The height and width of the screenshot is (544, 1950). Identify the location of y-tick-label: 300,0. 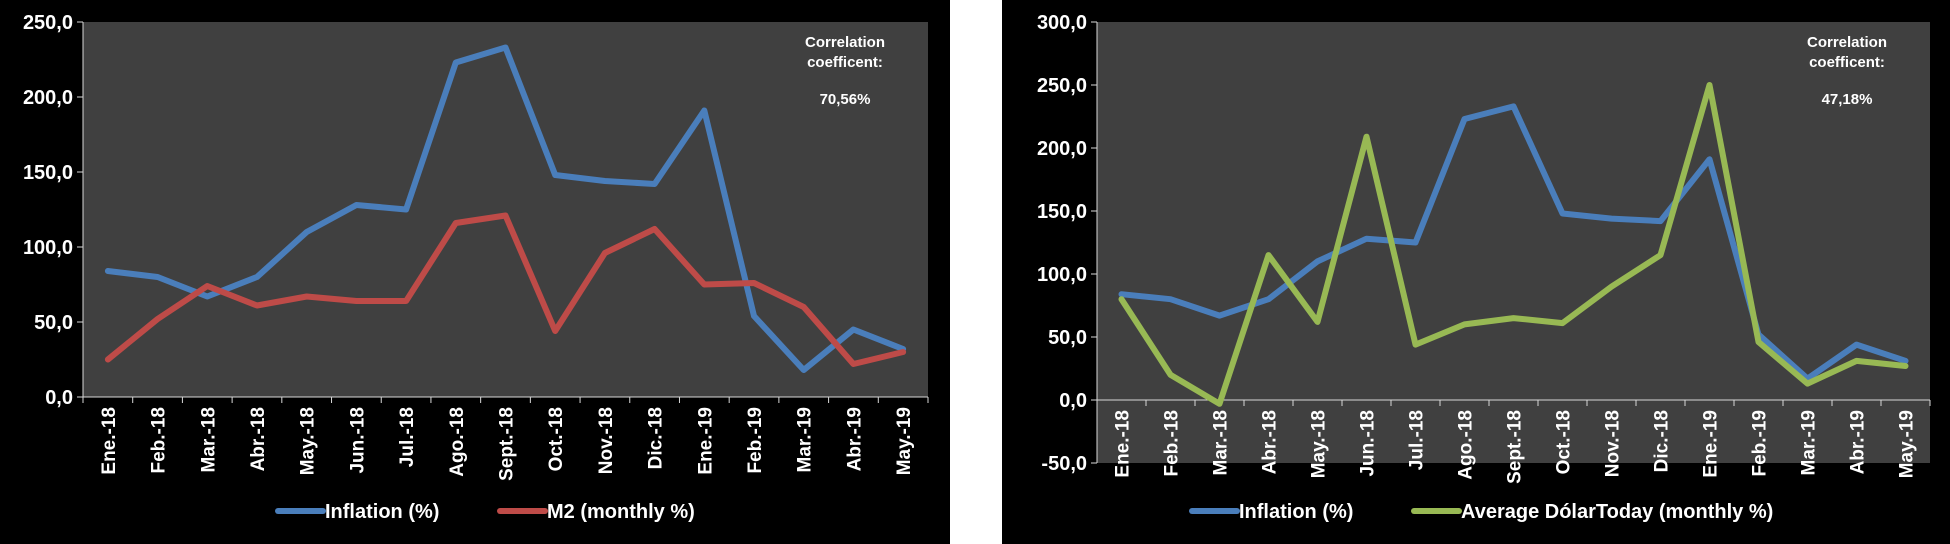
(1062, 23).